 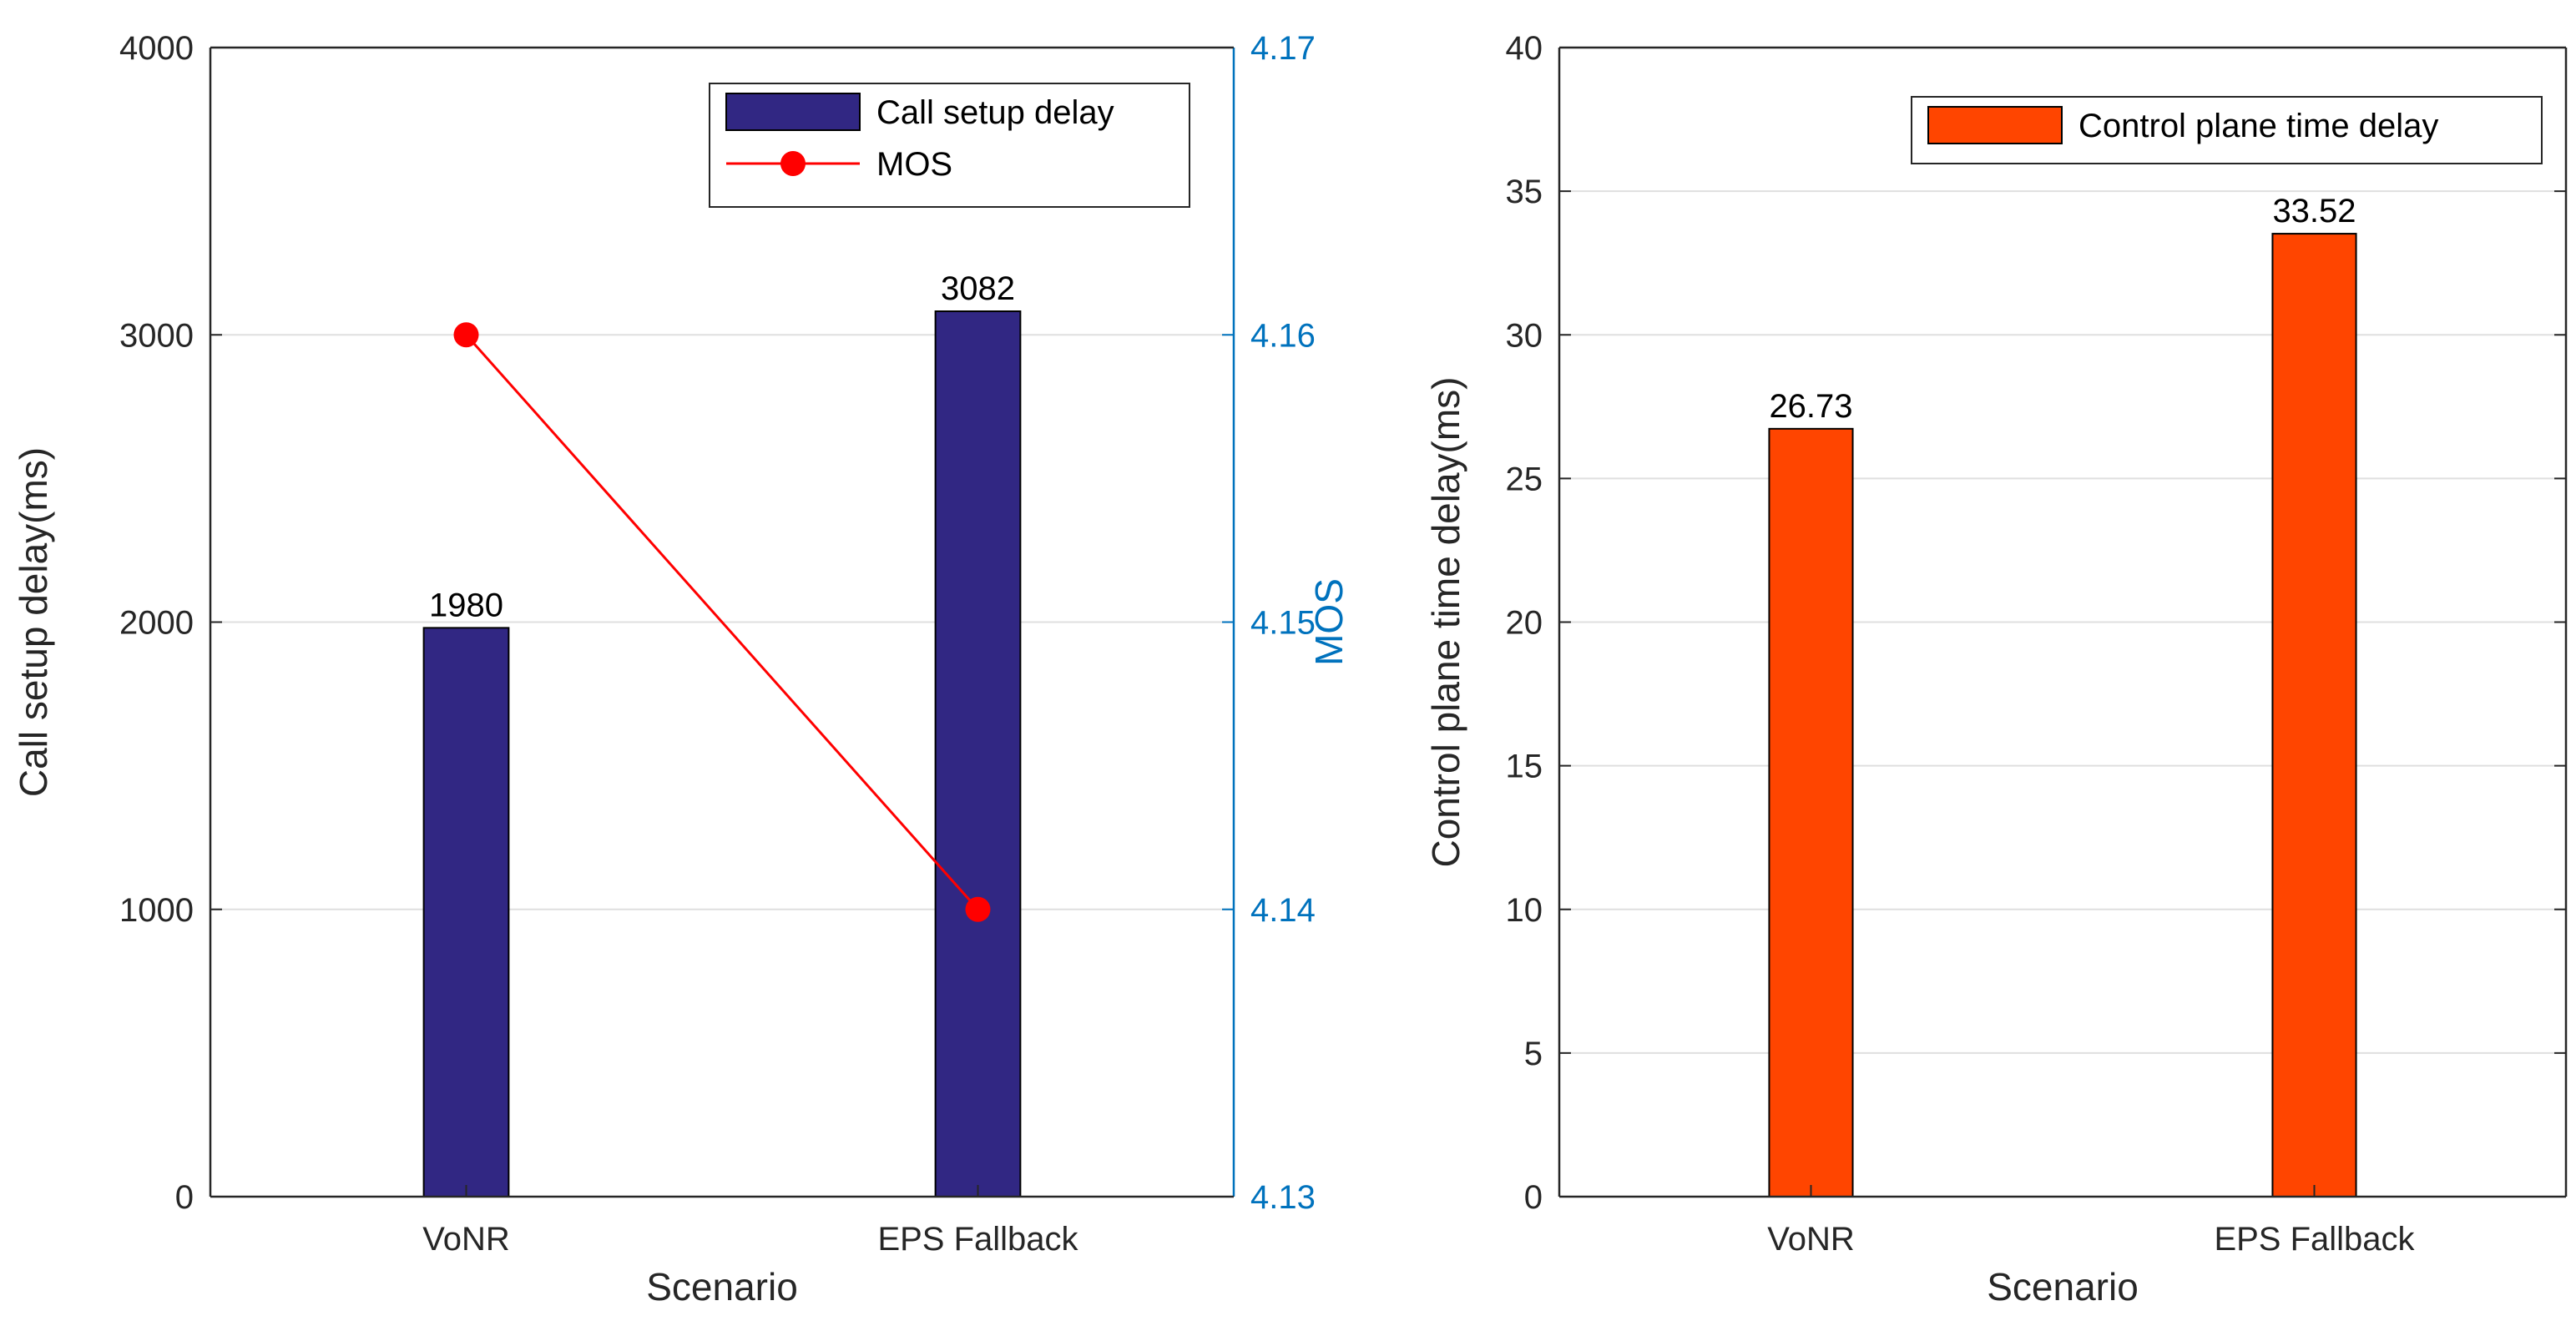 What do you see at coordinates (1283, 623) in the screenshot?
I see `y2-tick-label: 4.15` at bounding box center [1283, 623].